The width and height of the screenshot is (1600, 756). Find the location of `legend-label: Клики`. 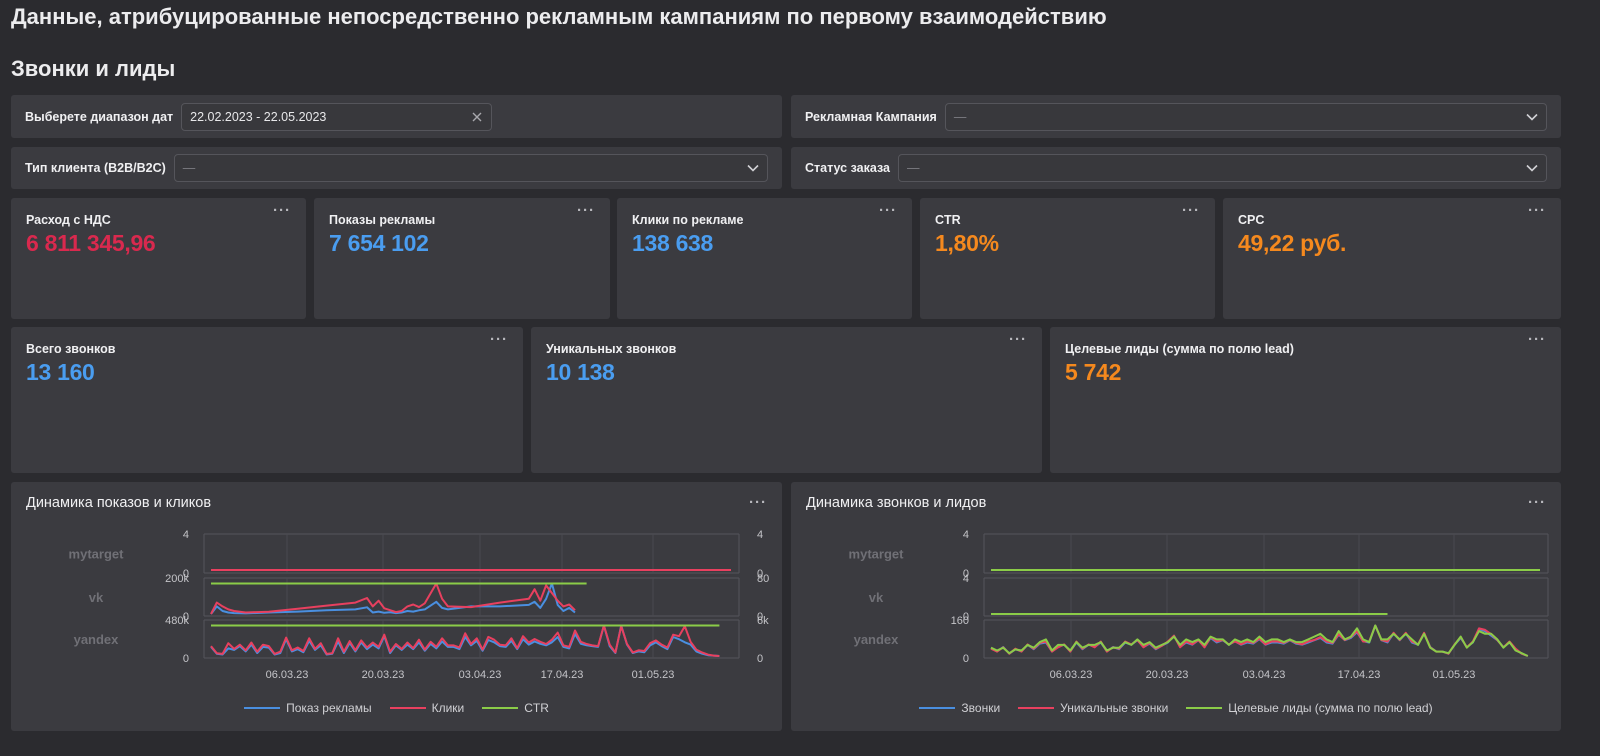

legend-label: Клики is located at coordinates (448, 708).